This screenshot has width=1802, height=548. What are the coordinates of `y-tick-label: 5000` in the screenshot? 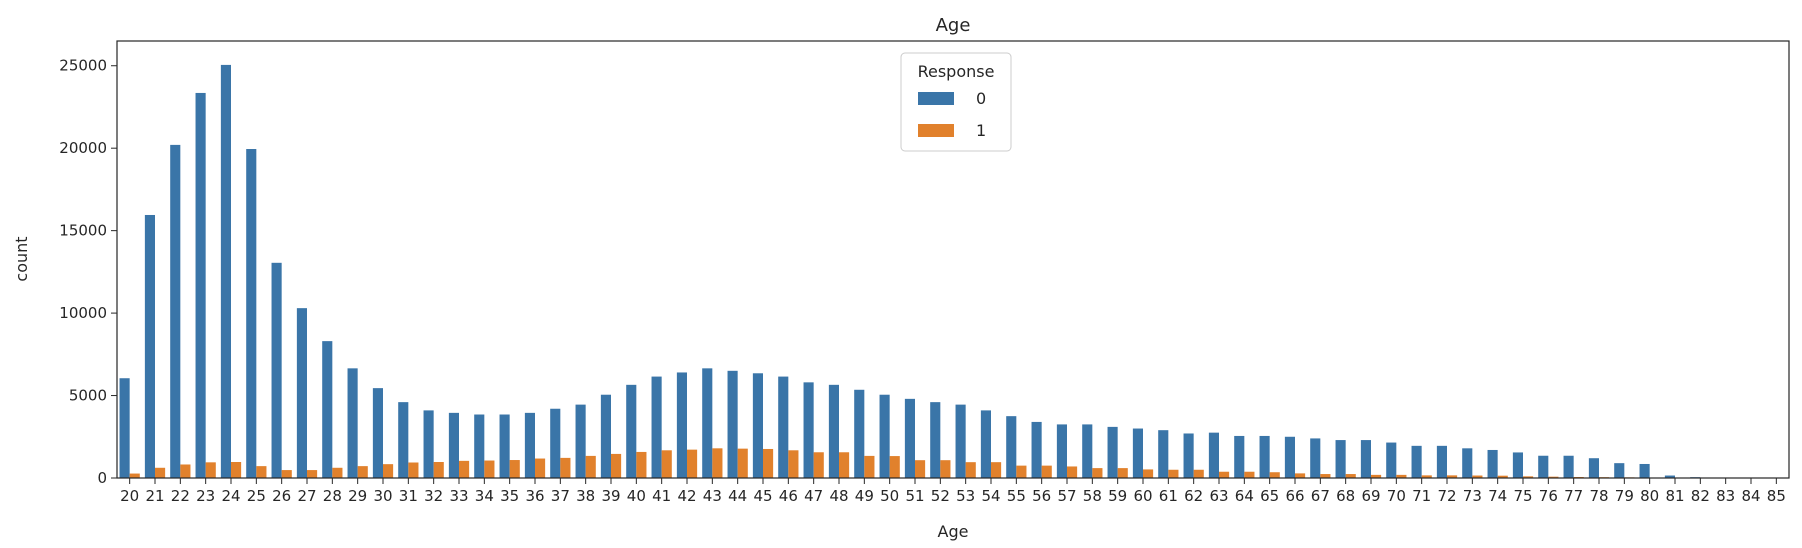 It's located at (88, 396).